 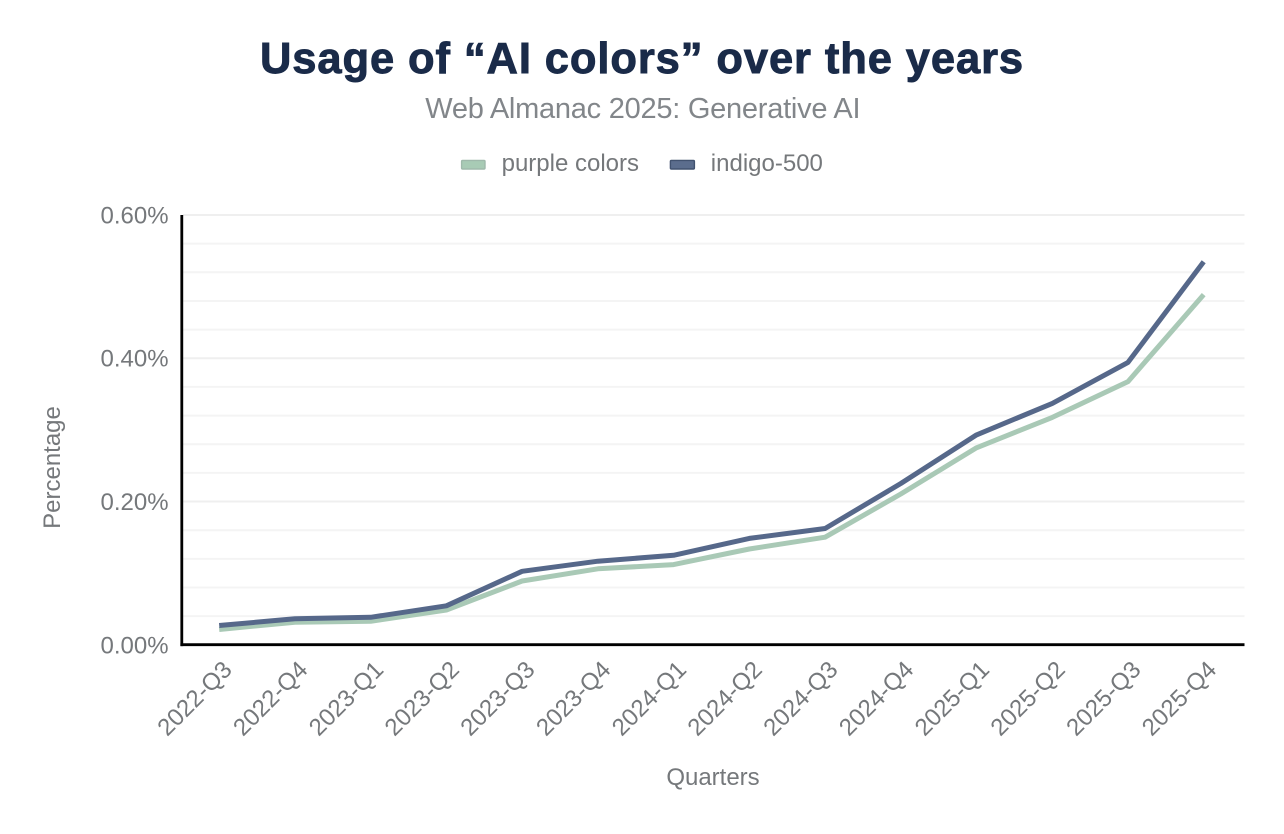 What do you see at coordinates (767, 163) in the screenshot?
I see `svg-text: indigo-500` at bounding box center [767, 163].